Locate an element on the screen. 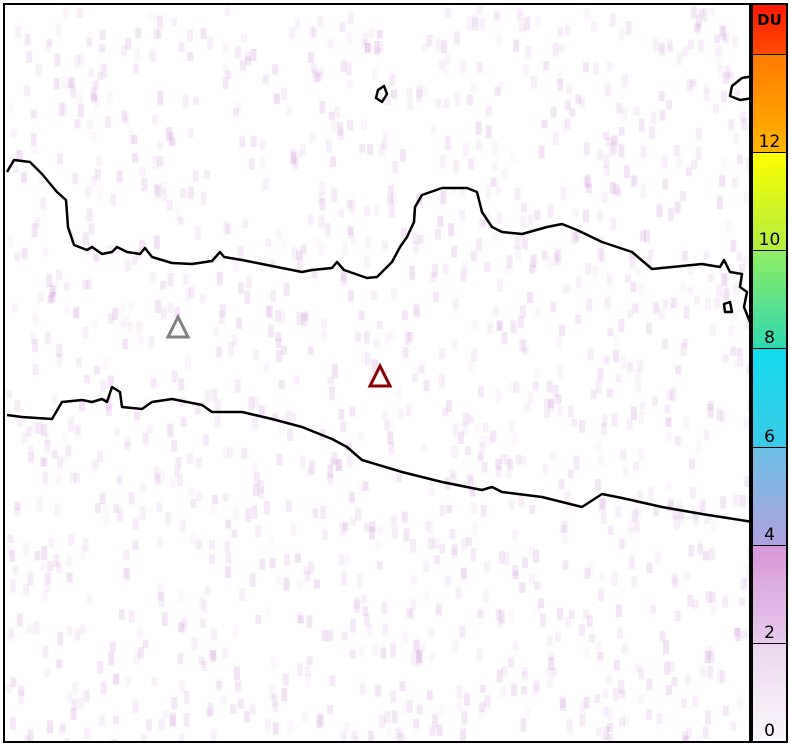 The width and height of the screenshot is (790, 746). east-island-coastline is located at coordinates (738, 88).